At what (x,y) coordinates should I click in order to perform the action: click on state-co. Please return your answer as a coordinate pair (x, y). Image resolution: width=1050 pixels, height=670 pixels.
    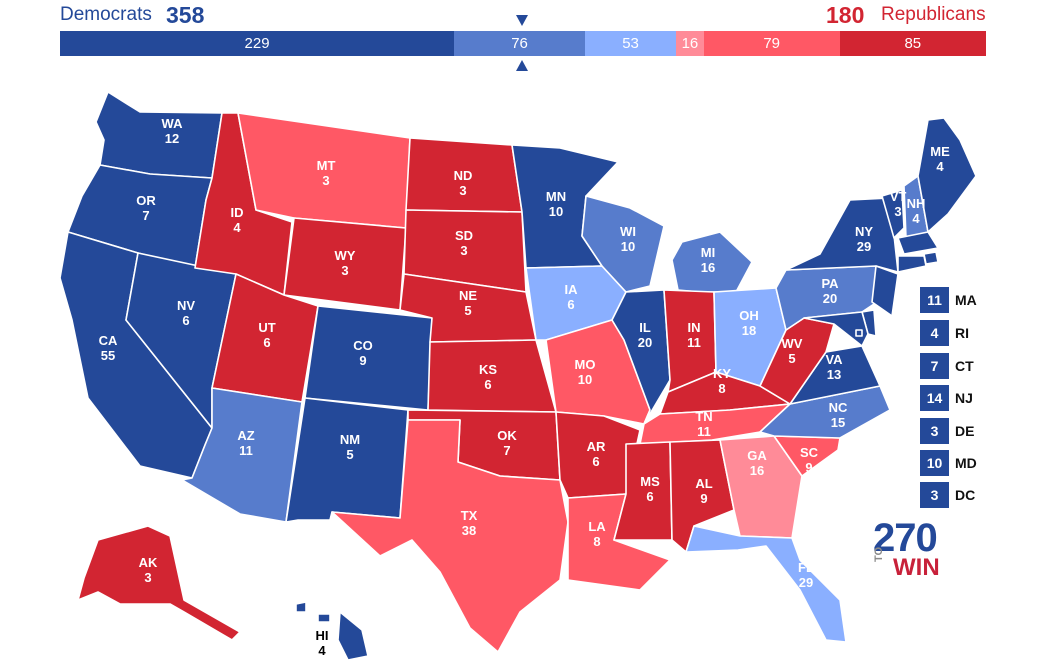
    Looking at the image, I should click on (368, 358).